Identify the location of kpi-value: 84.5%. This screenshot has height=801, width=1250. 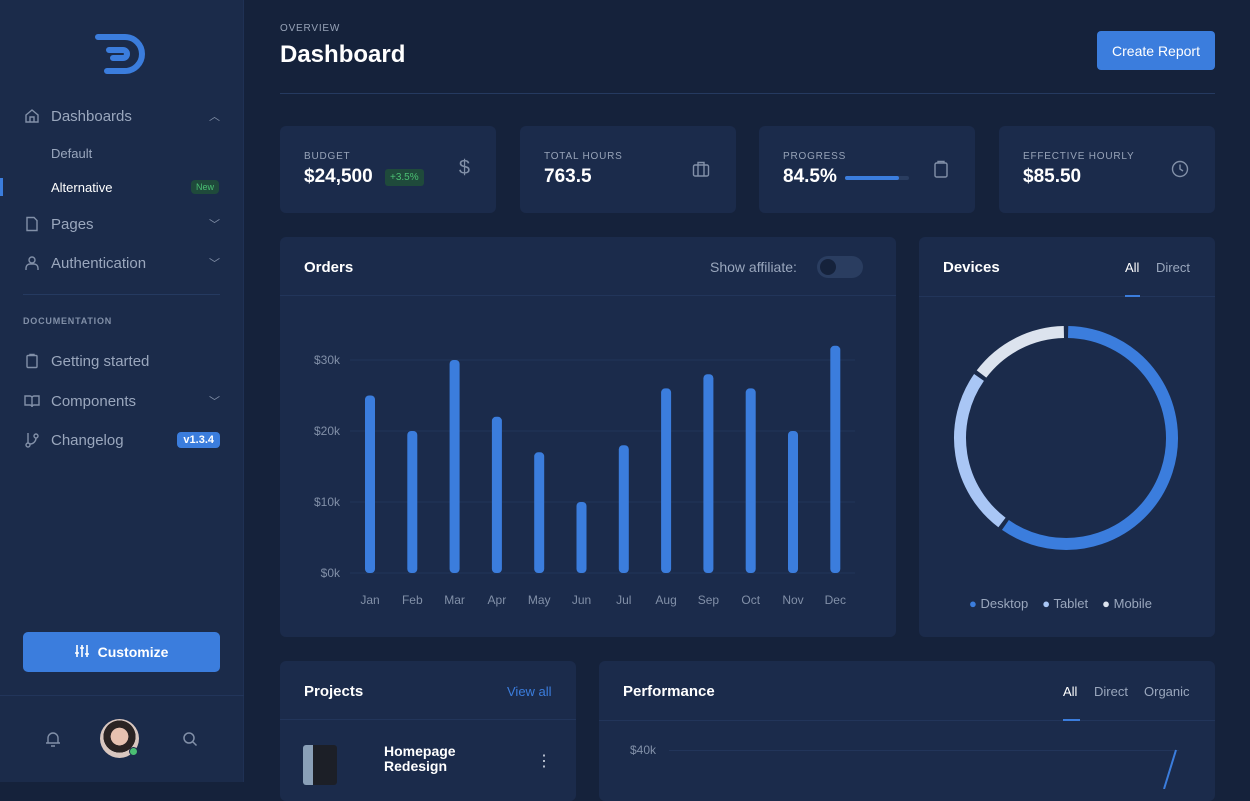
(810, 176).